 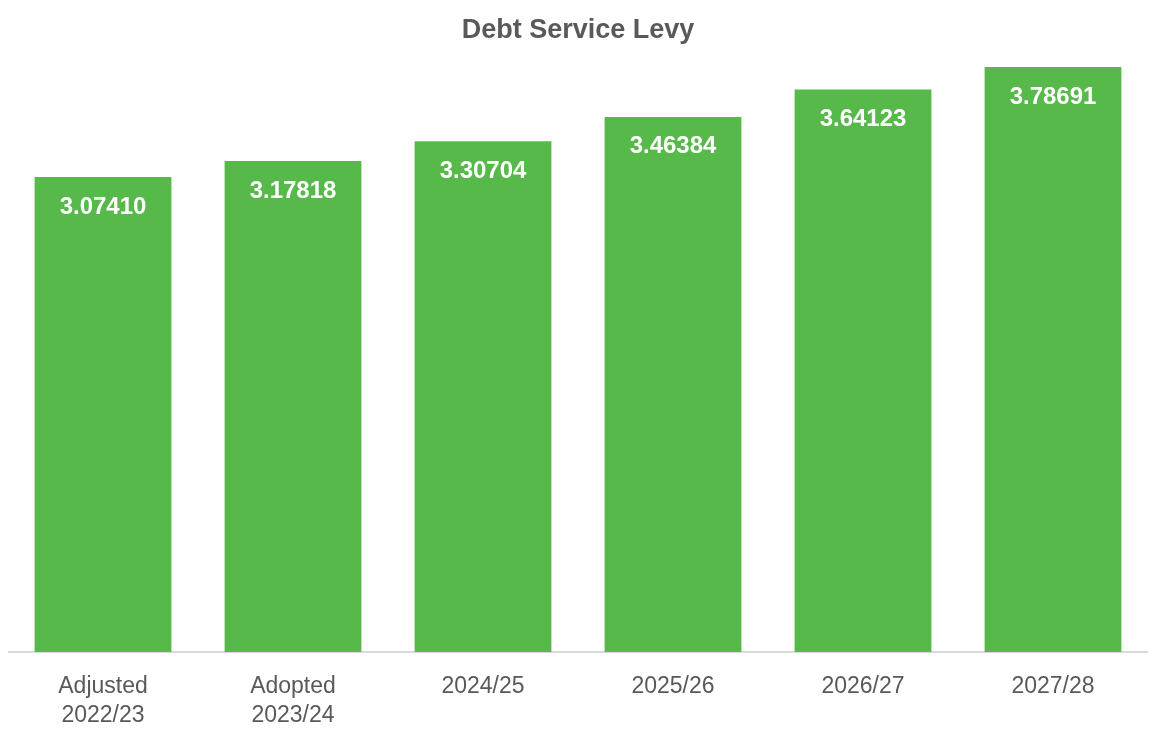 What do you see at coordinates (293, 699) in the screenshot?
I see `x-tick-label: Adopted 2023/24` at bounding box center [293, 699].